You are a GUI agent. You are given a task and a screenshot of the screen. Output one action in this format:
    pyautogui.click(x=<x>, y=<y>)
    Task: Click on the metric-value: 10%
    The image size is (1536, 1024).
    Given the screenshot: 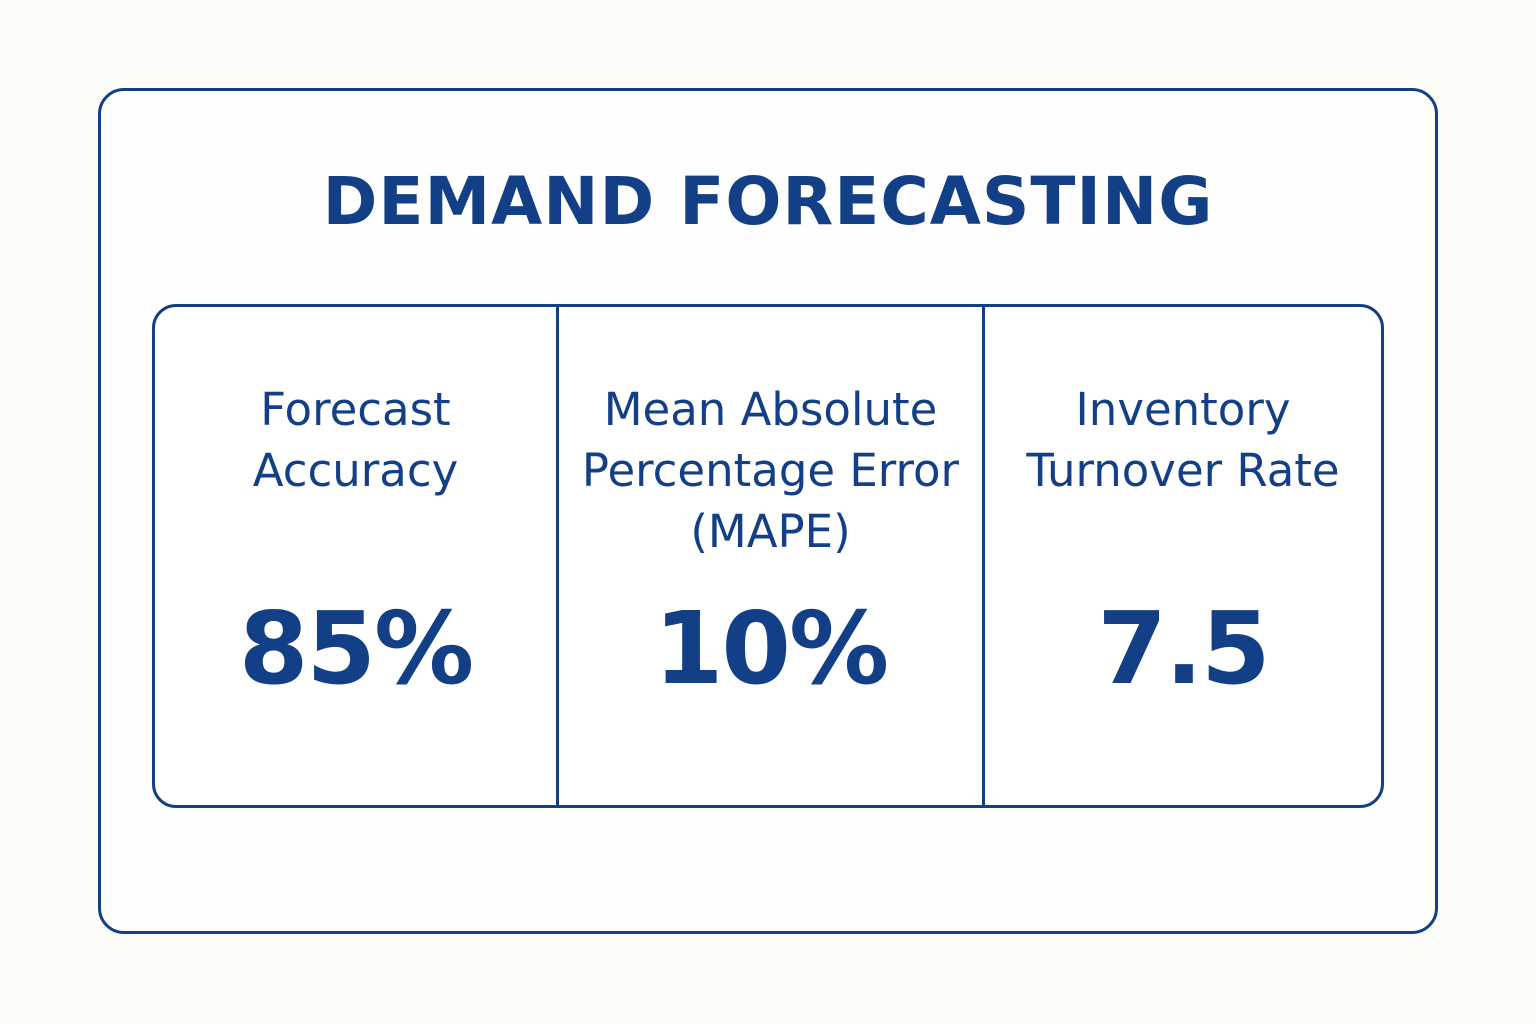 What is the action you would take?
    pyautogui.click(x=771, y=648)
    